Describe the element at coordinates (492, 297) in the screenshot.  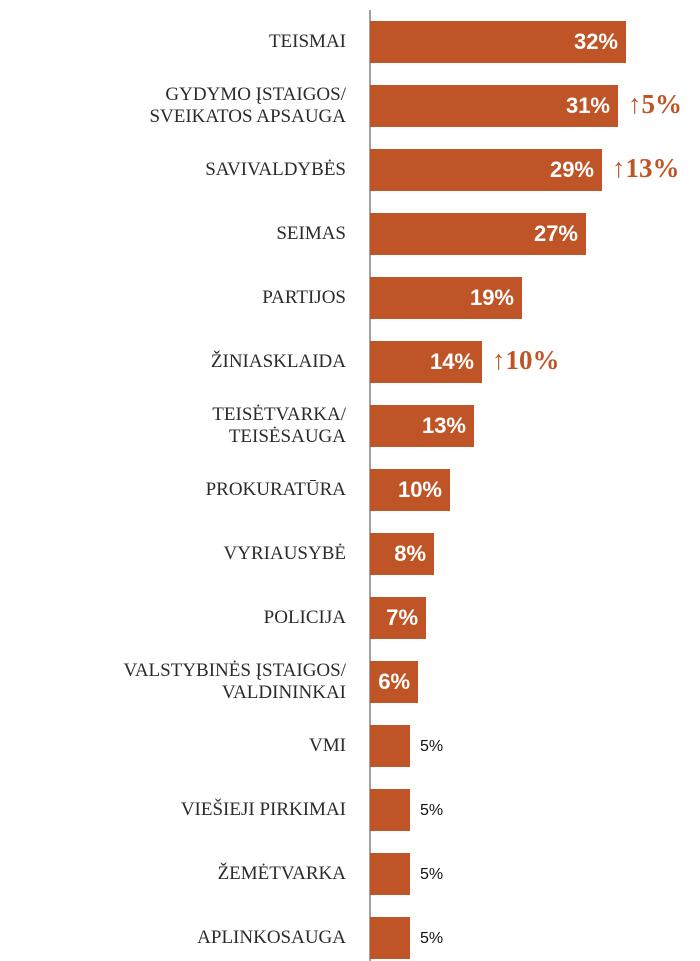
I see `value-label: 19%` at that location.